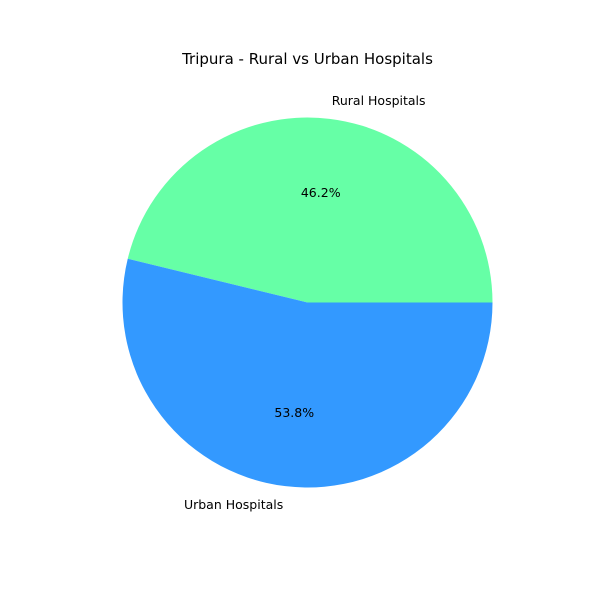 The height and width of the screenshot is (605, 600). I want to click on category-label-rural-hospitals: Rural Hospitals, so click(379, 100).